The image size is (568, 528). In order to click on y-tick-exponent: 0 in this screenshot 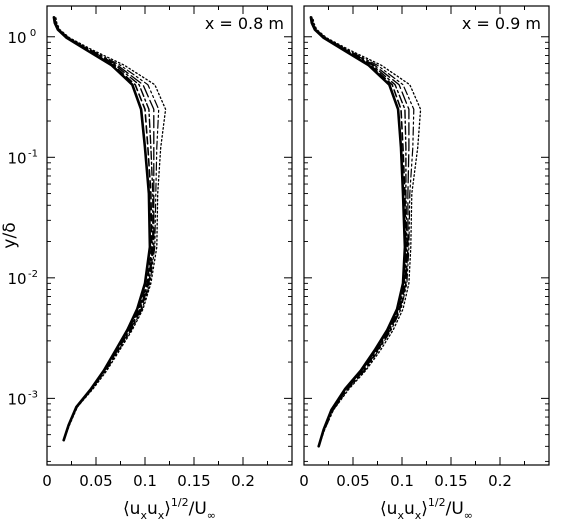, I will do `click(33, 33)`.